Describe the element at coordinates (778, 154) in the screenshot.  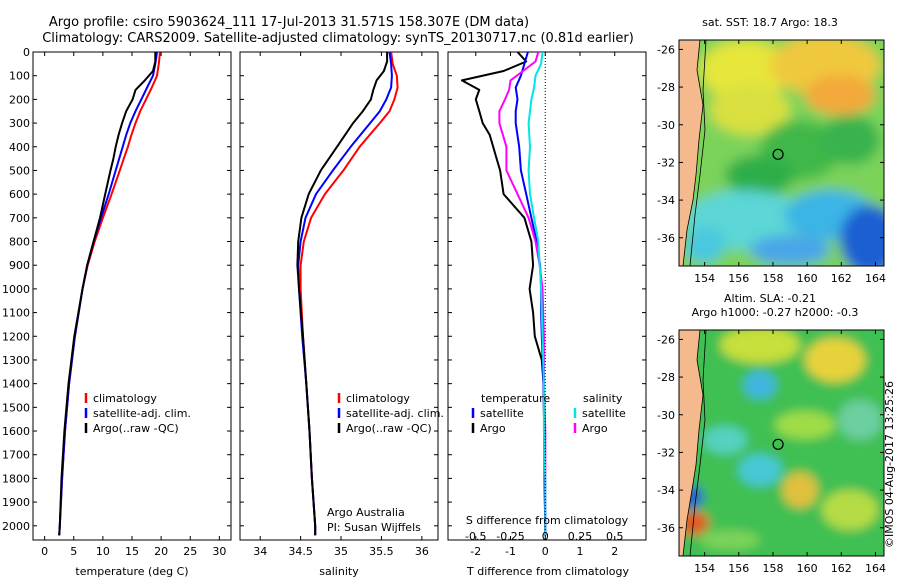
I see `sst-argo-position-marker` at that location.